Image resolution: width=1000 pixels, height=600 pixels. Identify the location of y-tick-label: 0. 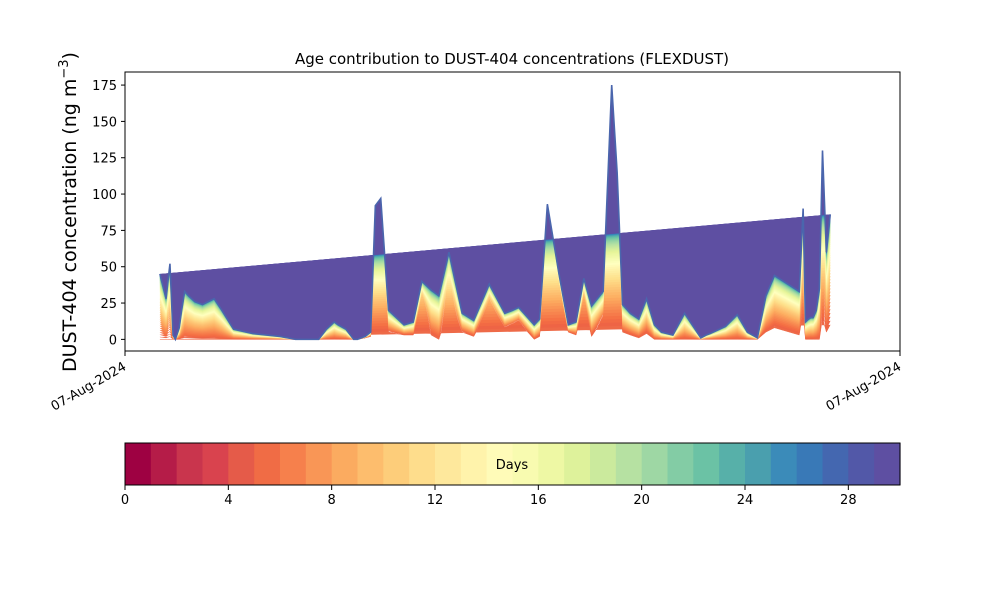
(113, 340).